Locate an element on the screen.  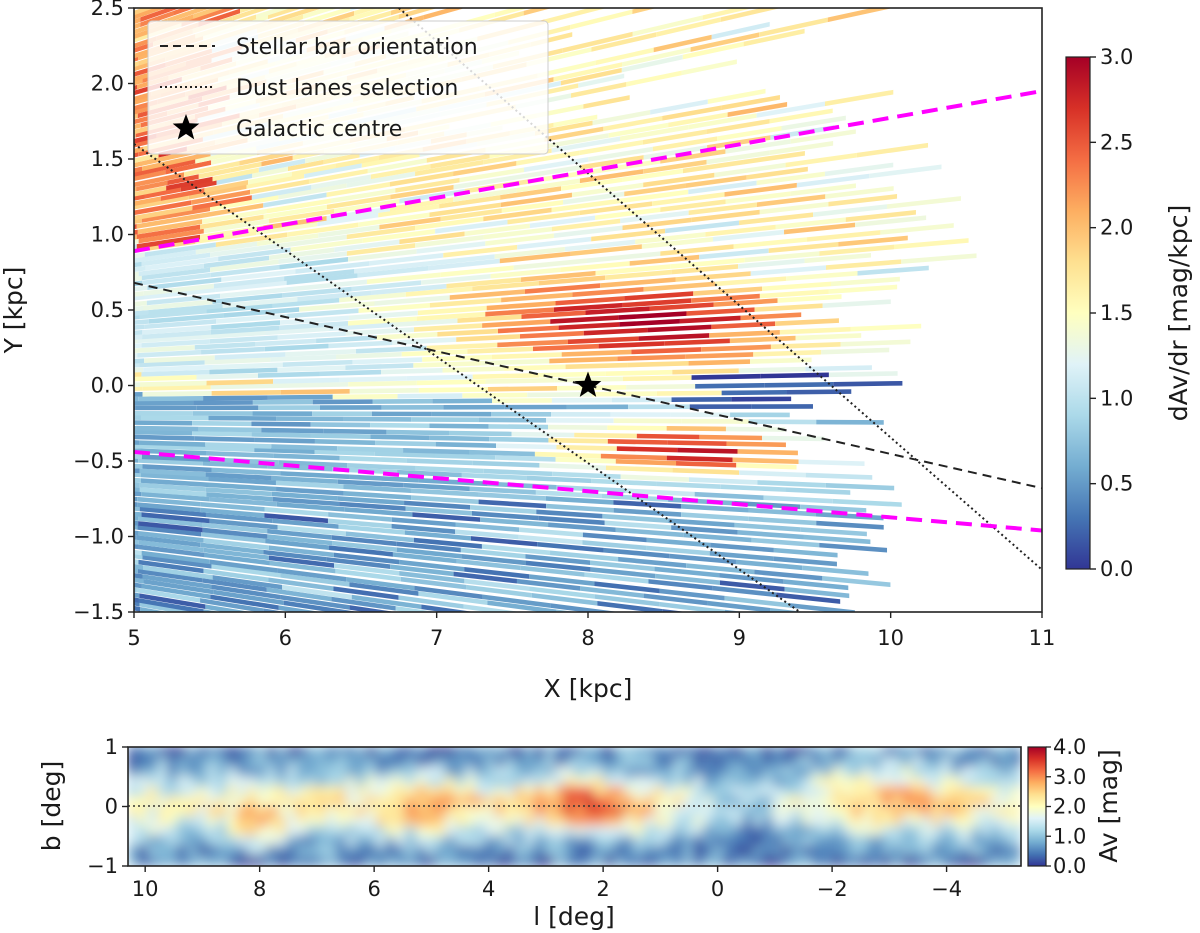
x-tick-label: 8 is located at coordinates (587, 638).